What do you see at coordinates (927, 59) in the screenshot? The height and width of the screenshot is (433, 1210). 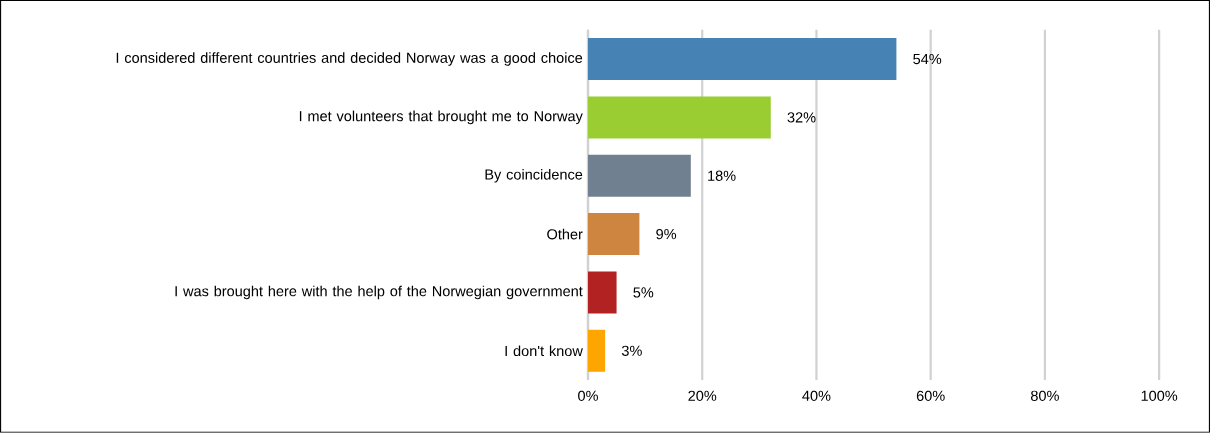 I see `data-label: 54%` at bounding box center [927, 59].